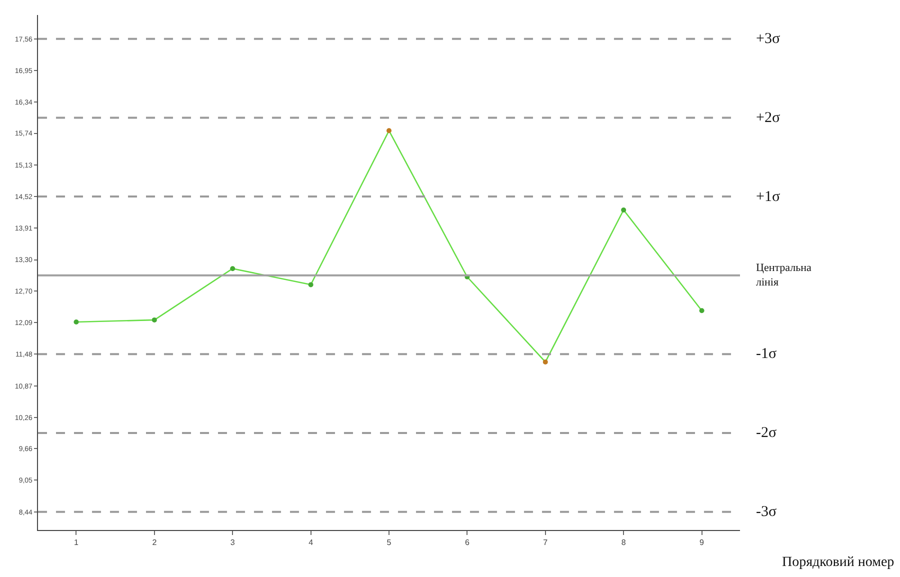  Describe the element at coordinates (768, 39) in the screenshot. I see `ref-line-label: +3σ` at that location.